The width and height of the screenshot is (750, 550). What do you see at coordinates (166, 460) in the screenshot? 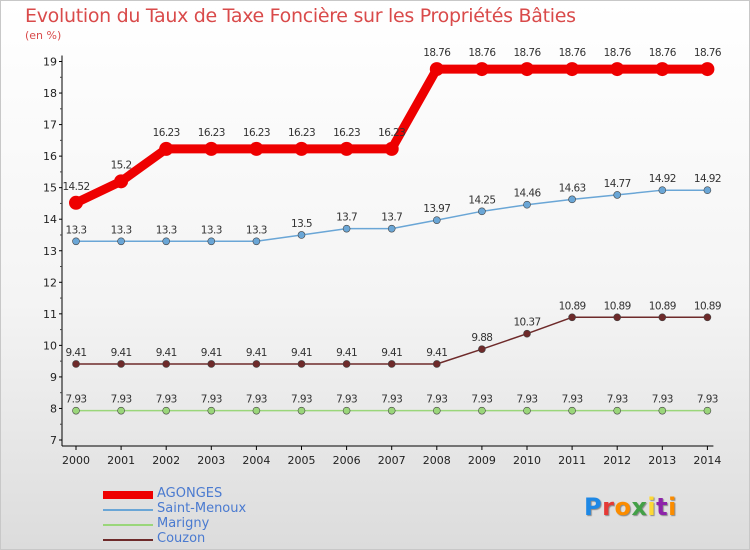
I see `x-tick-label: 2002` at bounding box center [166, 460].